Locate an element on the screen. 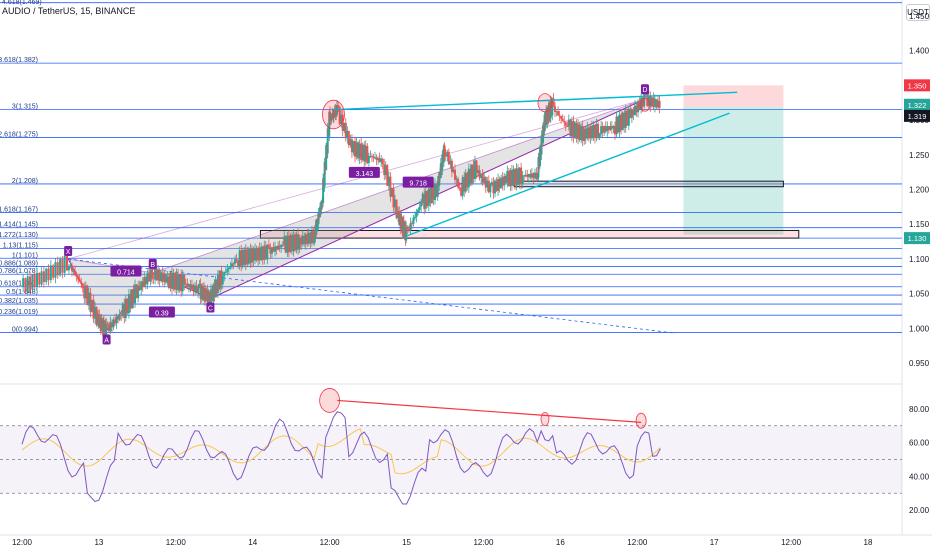  time-tick-label: 14 is located at coordinates (252, 542).